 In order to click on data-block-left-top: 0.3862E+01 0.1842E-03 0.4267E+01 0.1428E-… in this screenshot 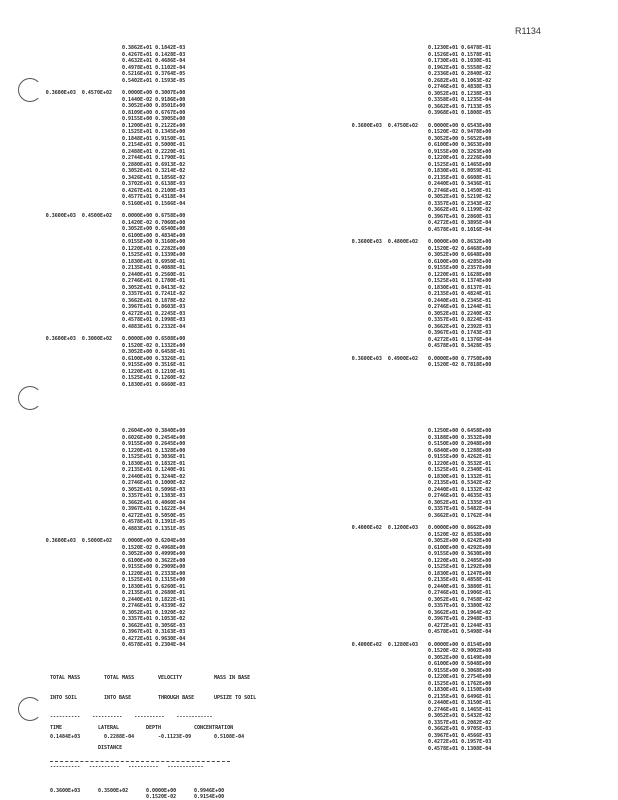, I will do `click(116, 219)`.